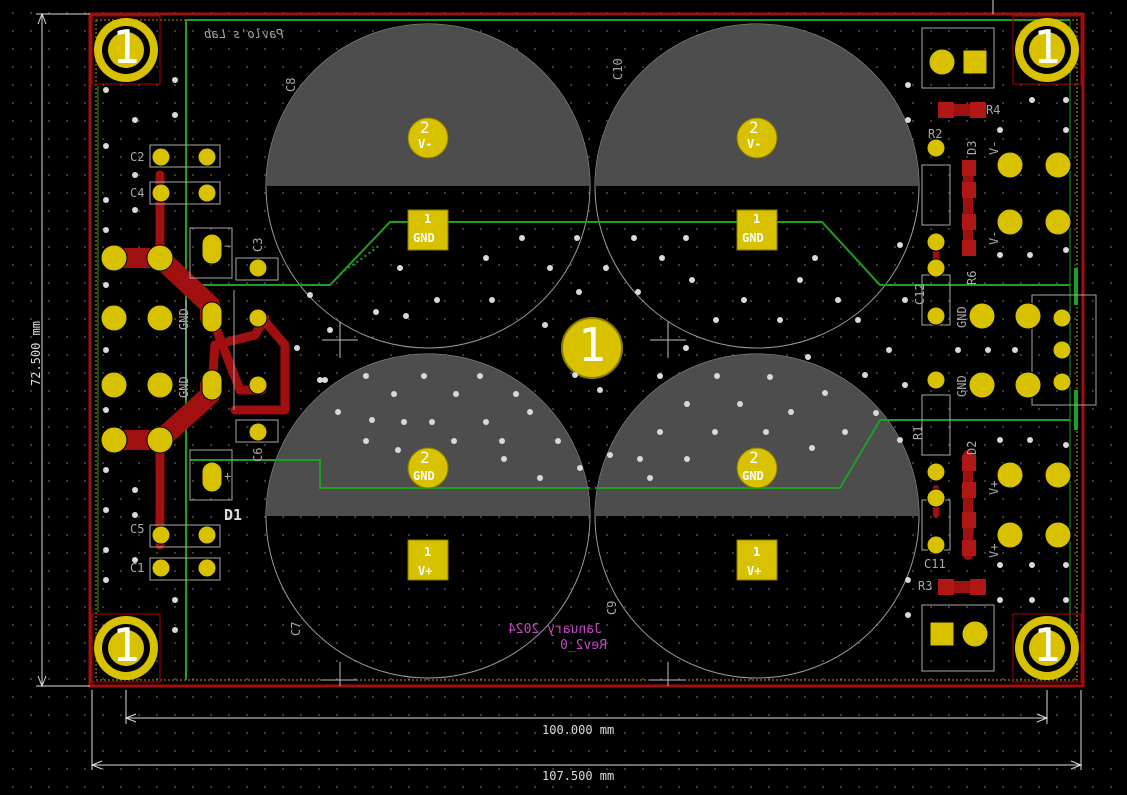  What do you see at coordinates (428, 516) in the screenshot?
I see `capacitor-c7` at bounding box center [428, 516].